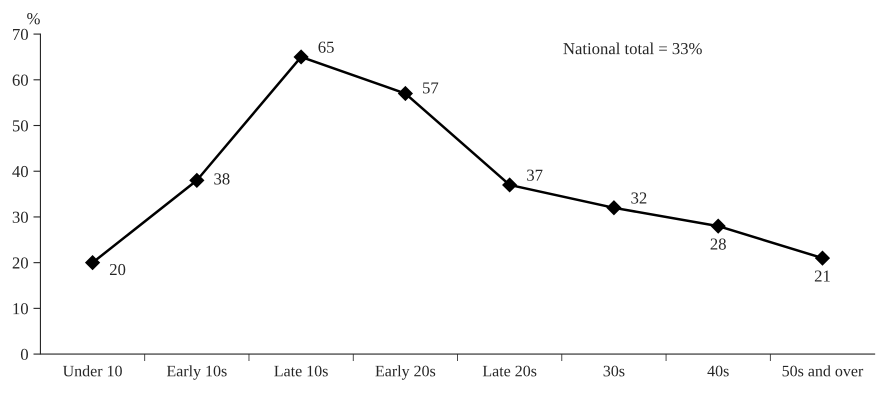  I want to click on y-tick-label: 70, so click(20, 34).